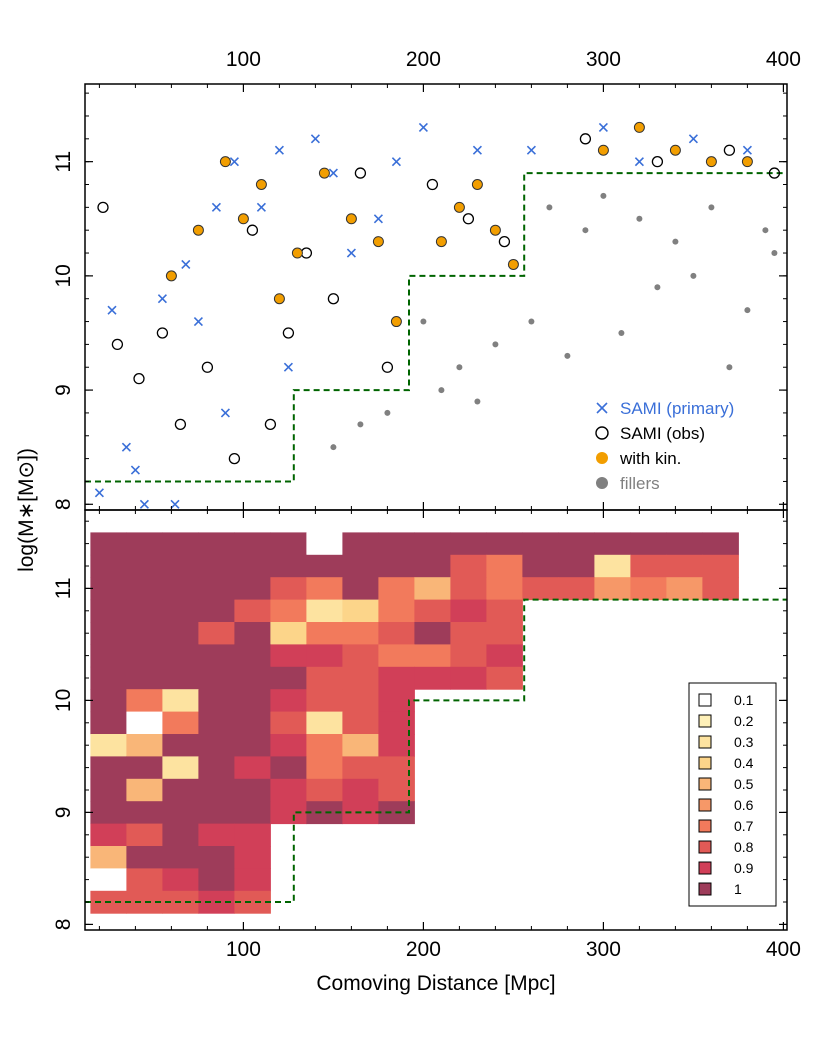 The height and width of the screenshot is (1038, 830). Describe the element at coordinates (603, 59) in the screenshot. I see `top-x-tick-label: 300` at that location.